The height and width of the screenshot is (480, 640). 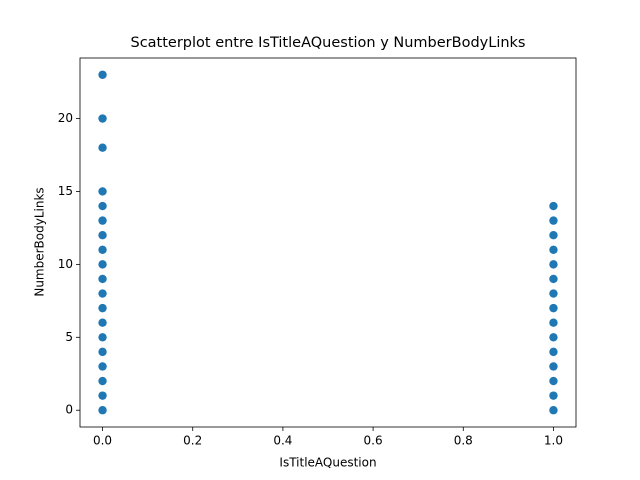 I want to click on x-tick-label: 0.2, so click(x=192, y=441).